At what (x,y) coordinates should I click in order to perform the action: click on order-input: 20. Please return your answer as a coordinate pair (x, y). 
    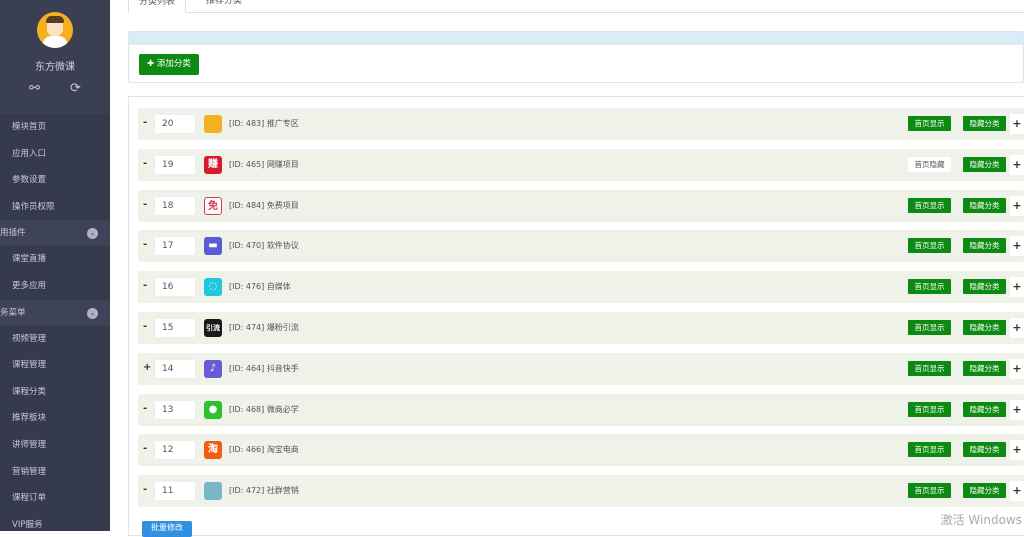
    Looking at the image, I should click on (175, 124).